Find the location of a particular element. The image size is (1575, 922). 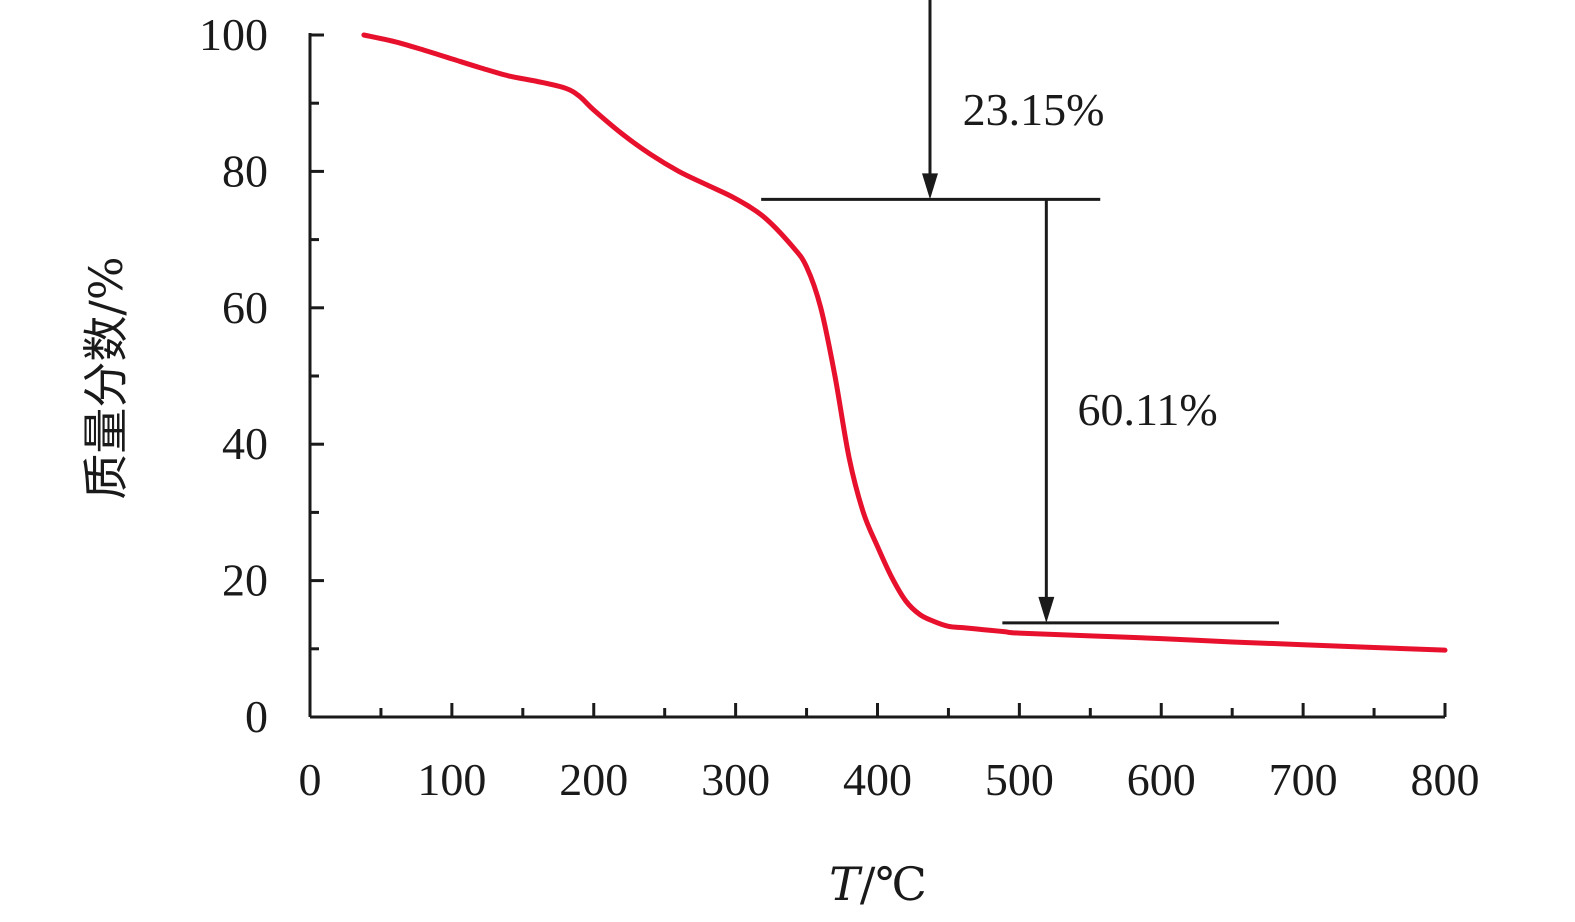

y-axis-title: 质量分数/% is located at coordinates (106, 377).